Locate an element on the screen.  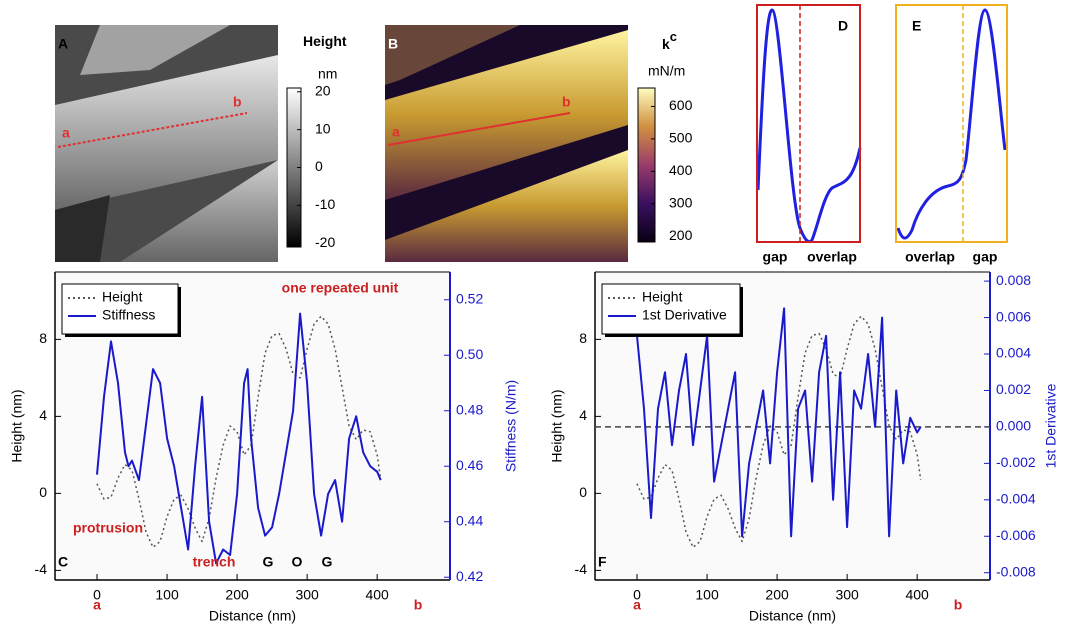
y2-tick-label: -0.008 is located at coordinates (1016, 571).